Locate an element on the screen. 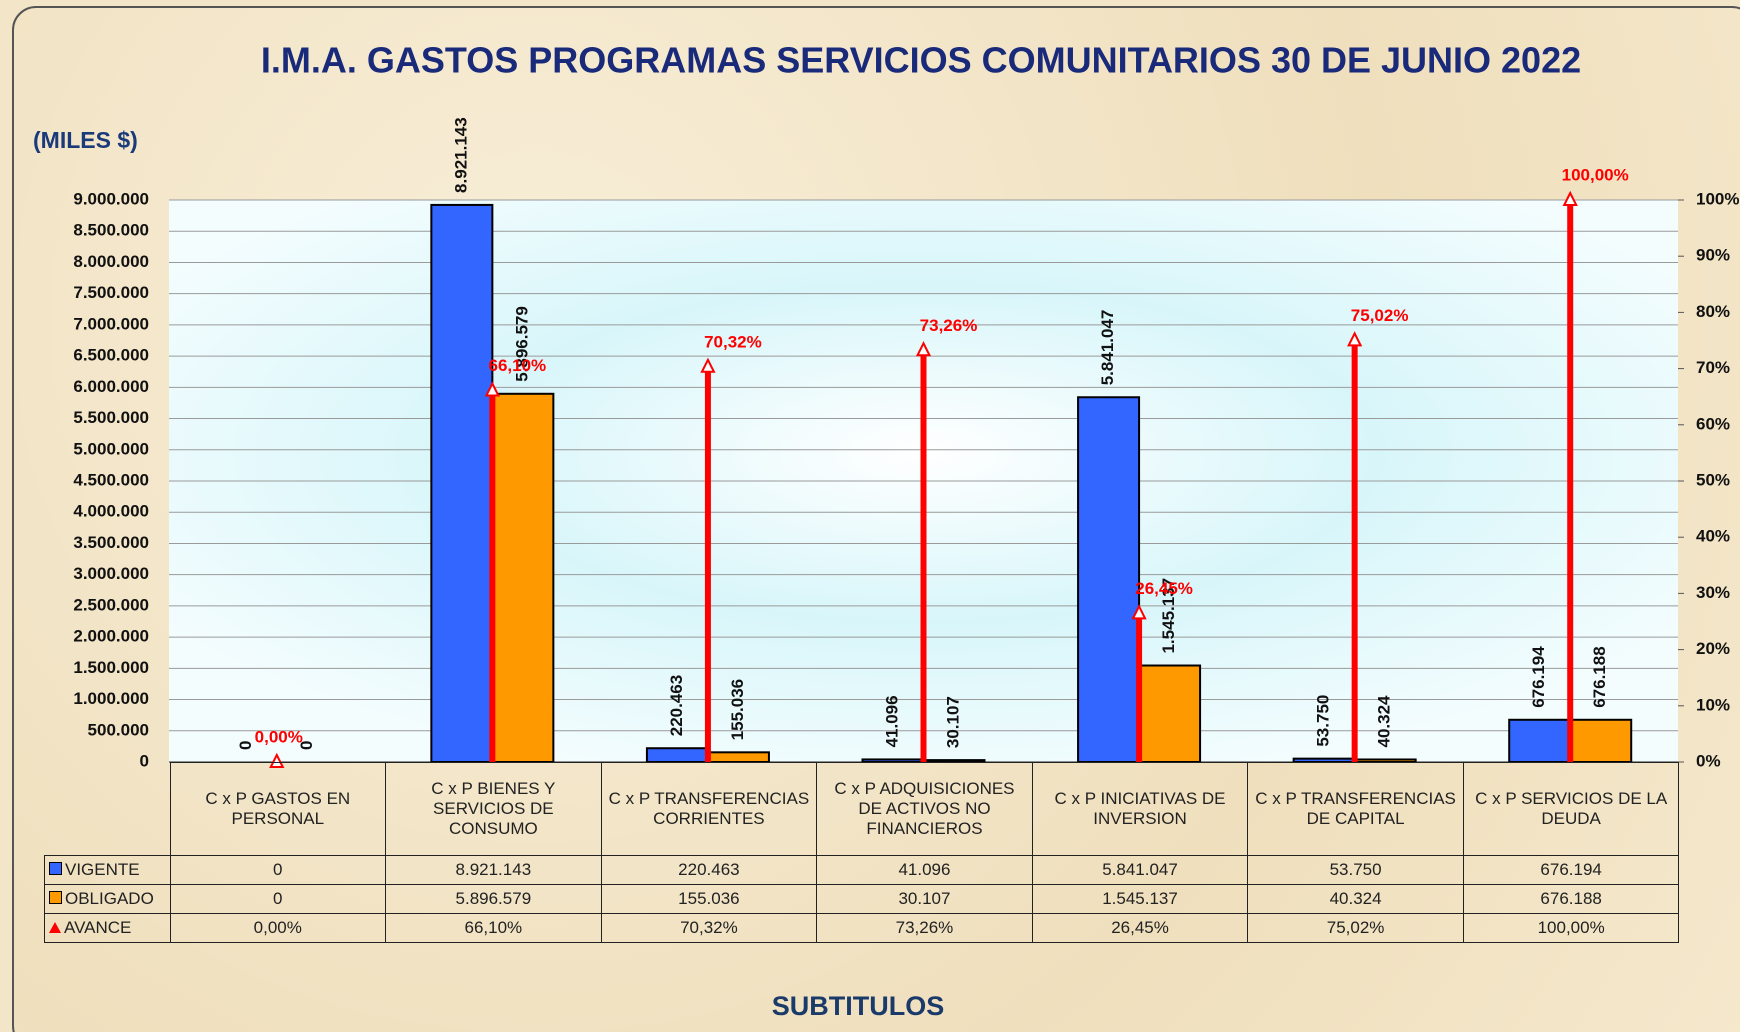 This screenshot has height=1032, width=1740. avance-label: 70,32% is located at coordinates (733, 341).